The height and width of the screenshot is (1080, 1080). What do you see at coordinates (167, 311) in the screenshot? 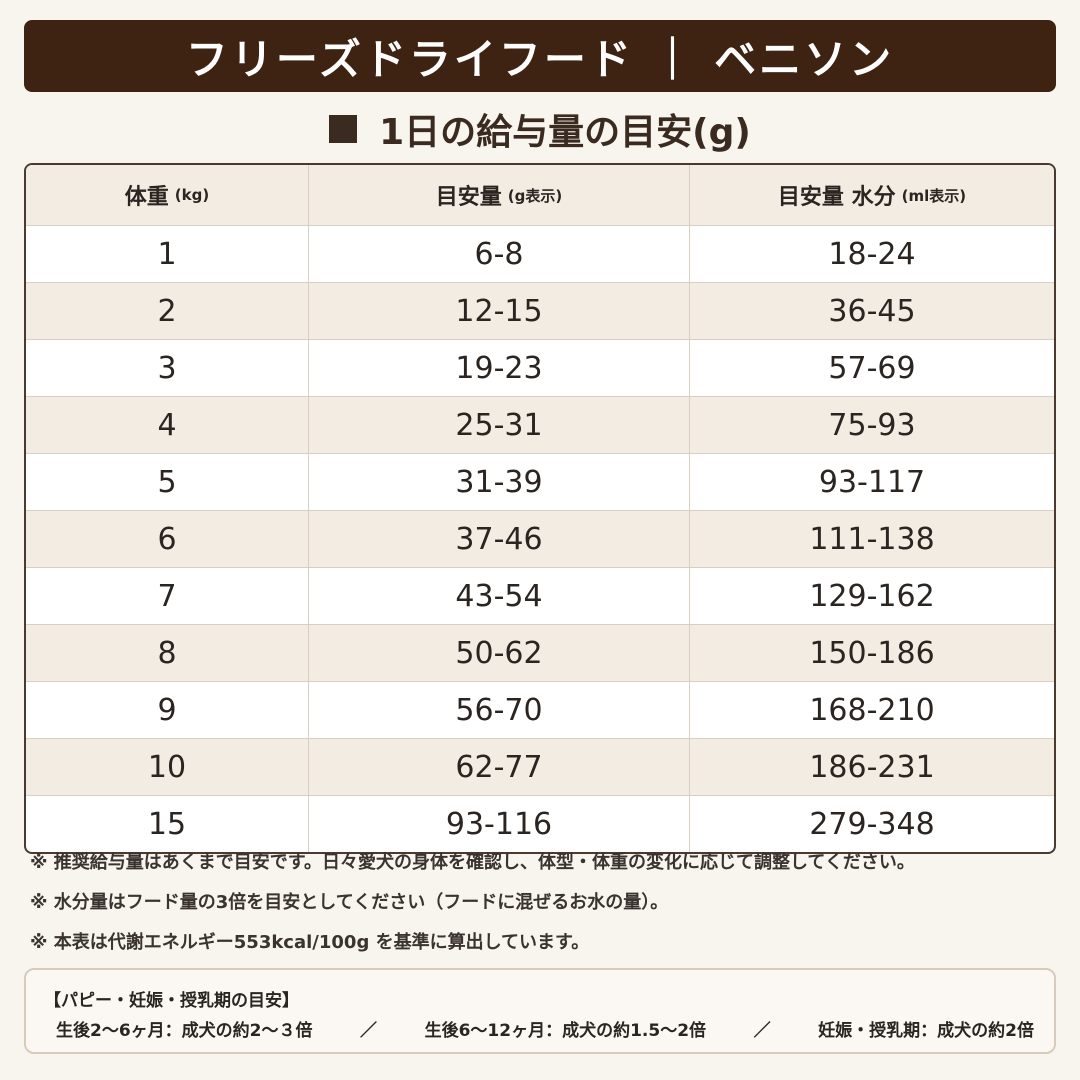
I see `table-cell: 2` at bounding box center [167, 311].